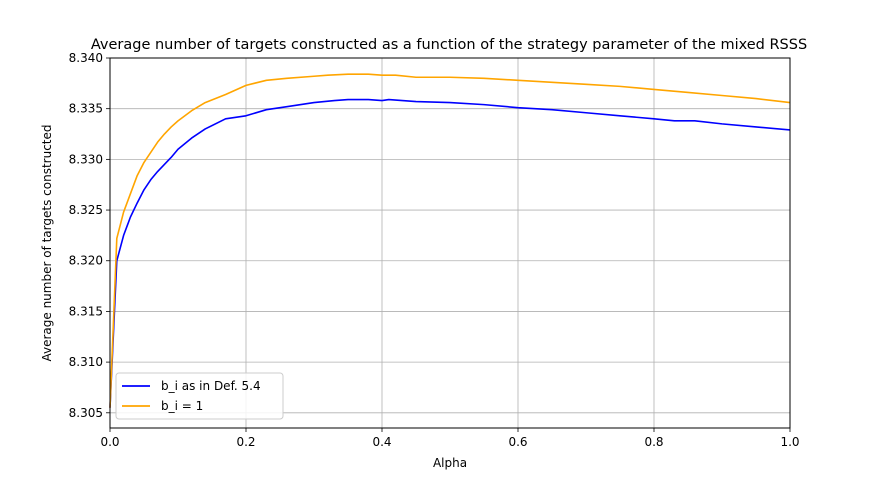 The width and height of the screenshot is (877, 480). What do you see at coordinates (653, 442) in the screenshot?
I see `x-tick-label: 0.8` at bounding box center [653, 442].